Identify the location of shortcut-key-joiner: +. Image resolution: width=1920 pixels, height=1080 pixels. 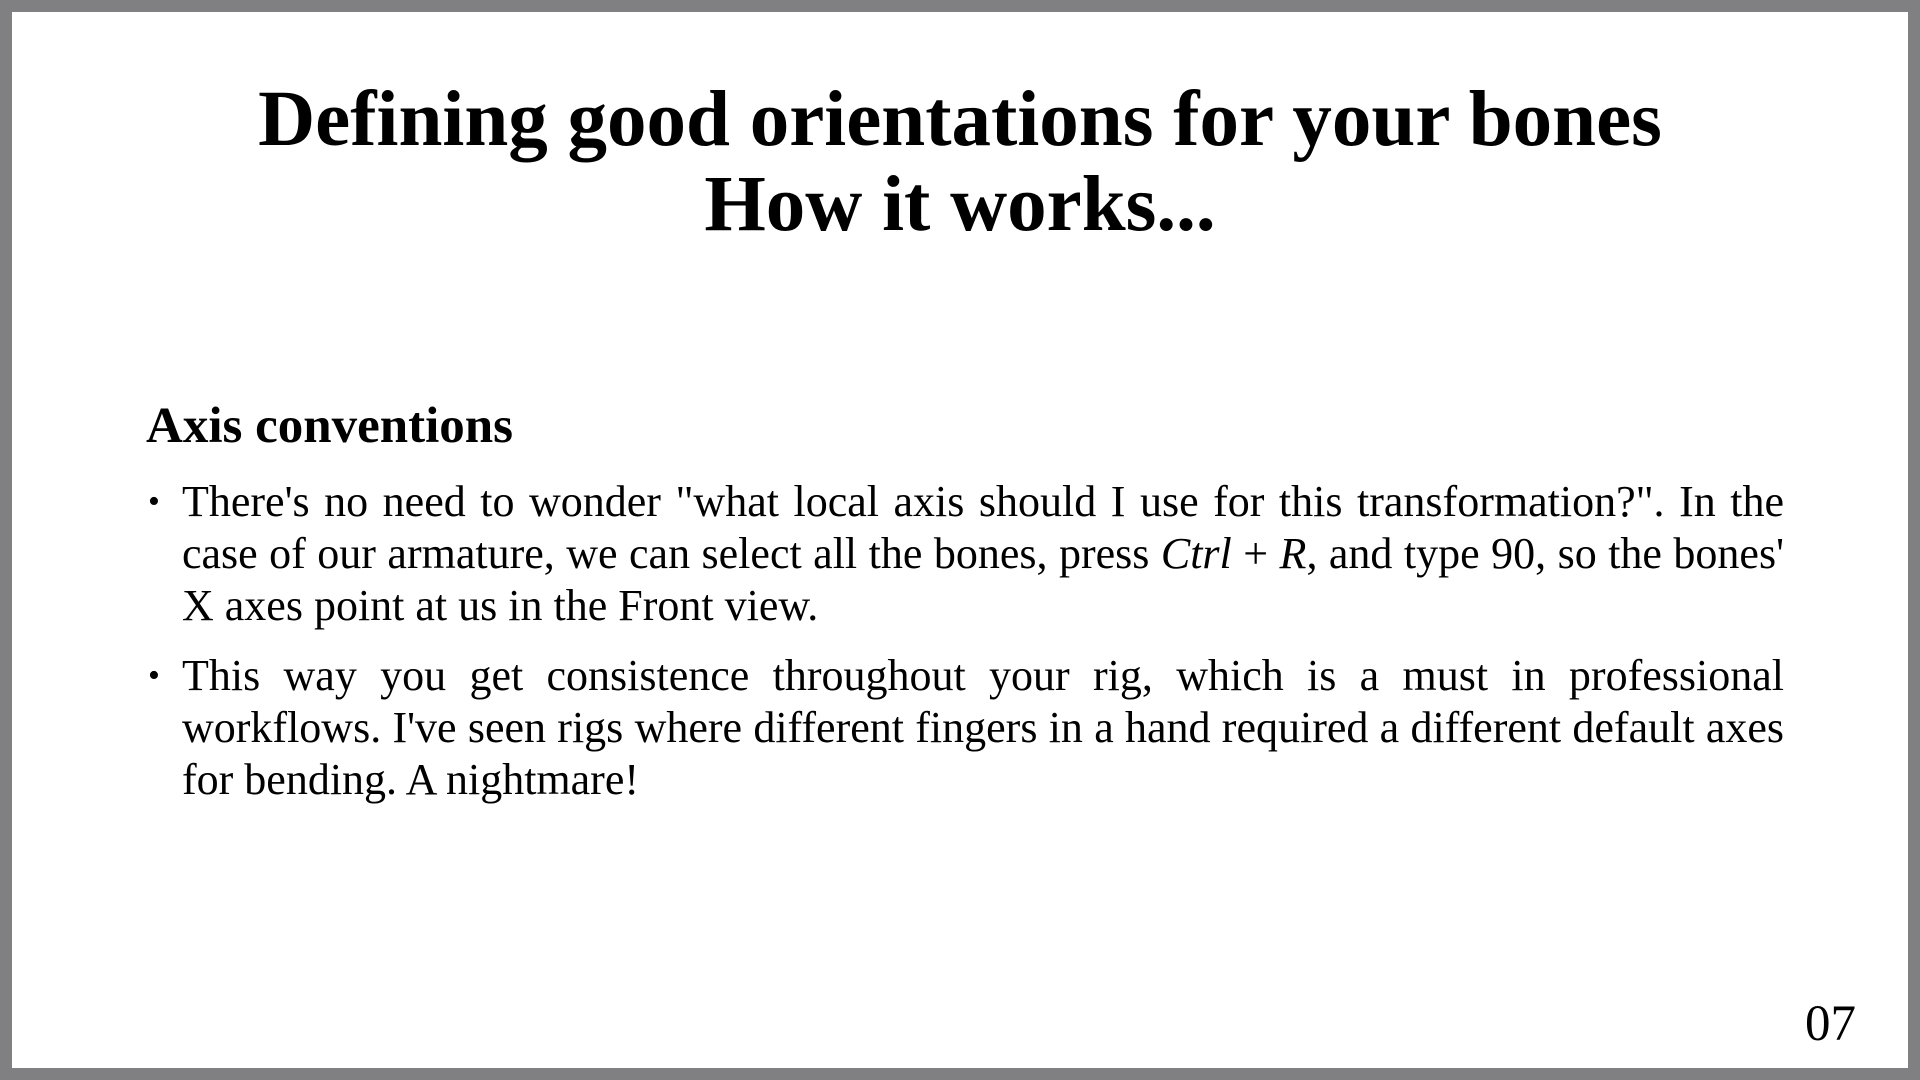
(1255, 553).